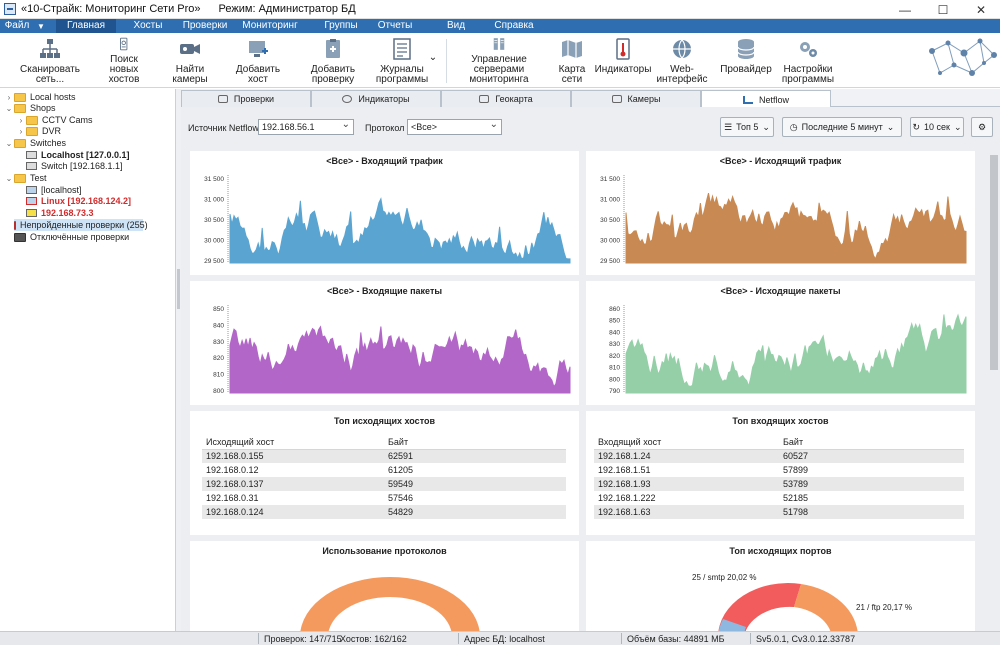 This screenshot has width=1000, height=645. What do you see at coordinates (433, 60) in the screenshot?
I see `ribbon-more-button: ⌄` at bounding box center [433, 60].